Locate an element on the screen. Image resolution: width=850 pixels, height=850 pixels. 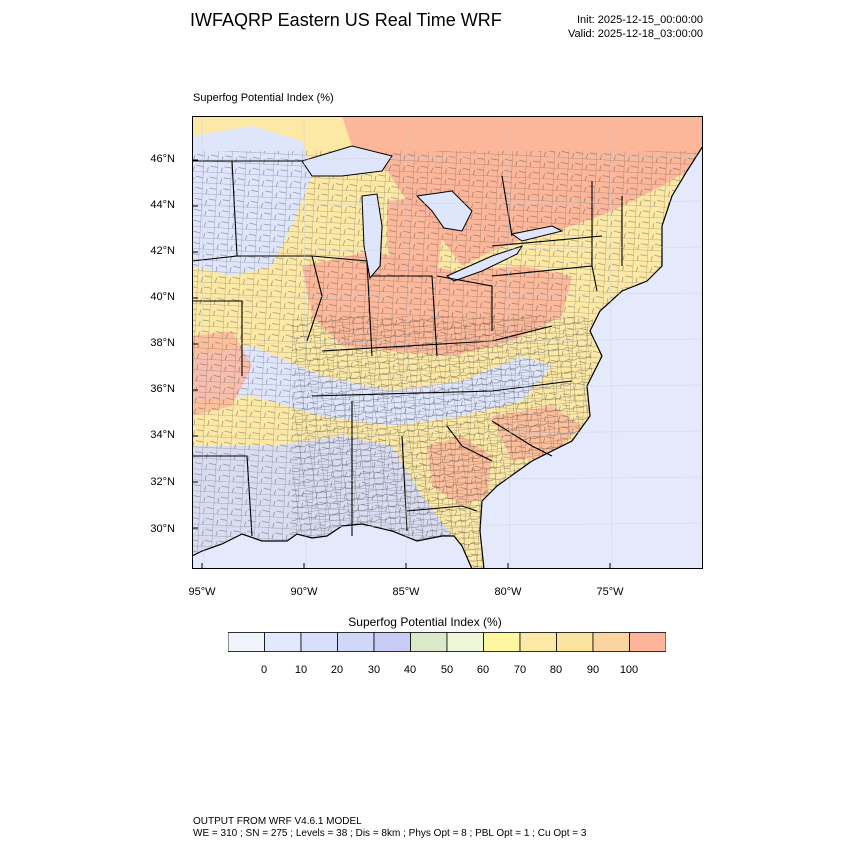
lat-label-36: 36°N is located at coordinates (162, 389).